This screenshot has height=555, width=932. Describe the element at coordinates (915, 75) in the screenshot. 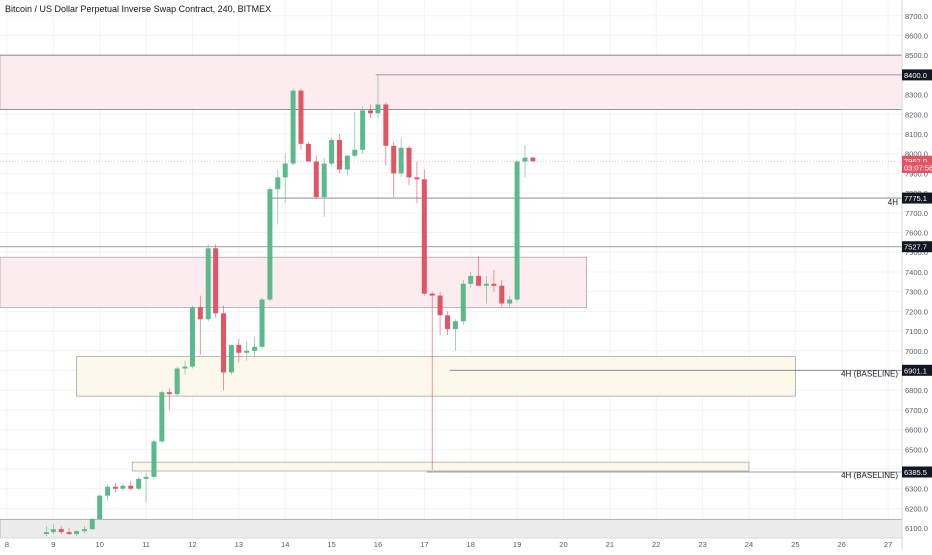

I see `price-label: 8400.0` at that location.